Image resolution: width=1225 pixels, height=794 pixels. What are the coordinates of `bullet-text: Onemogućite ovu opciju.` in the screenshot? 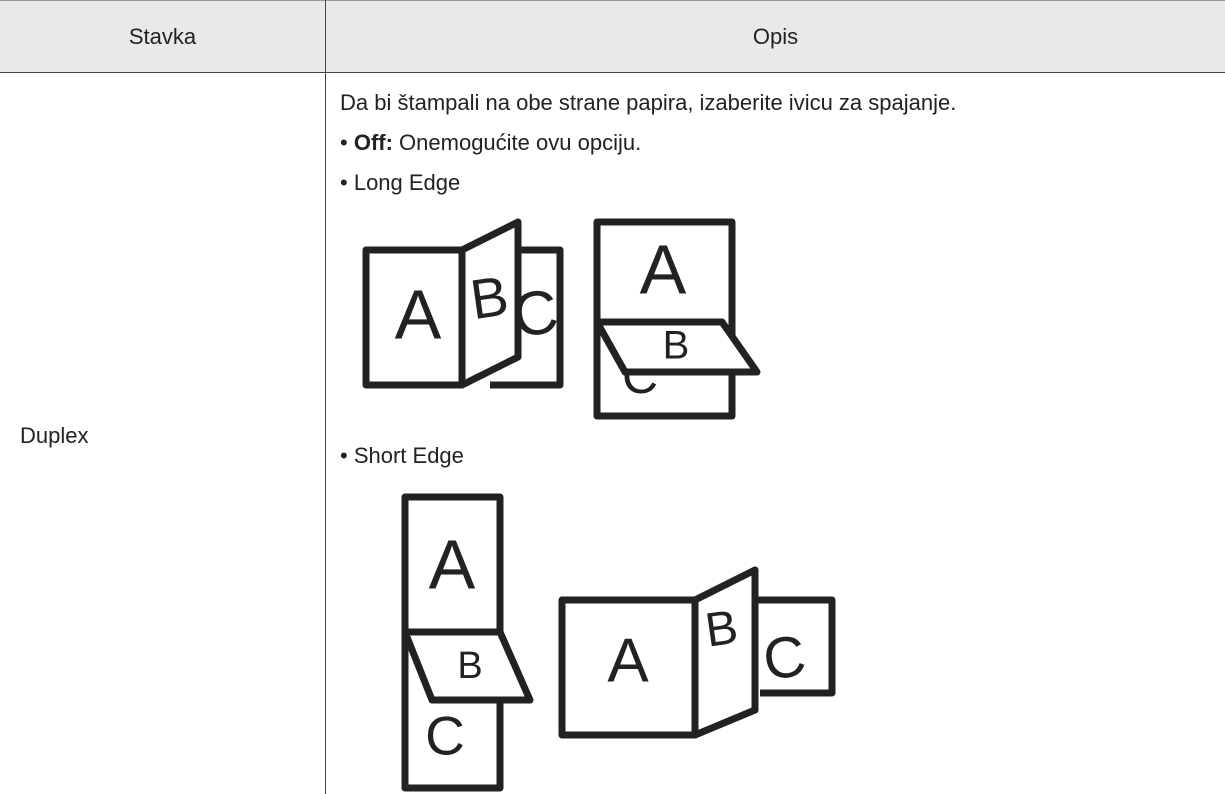 It's located at (520, 142).